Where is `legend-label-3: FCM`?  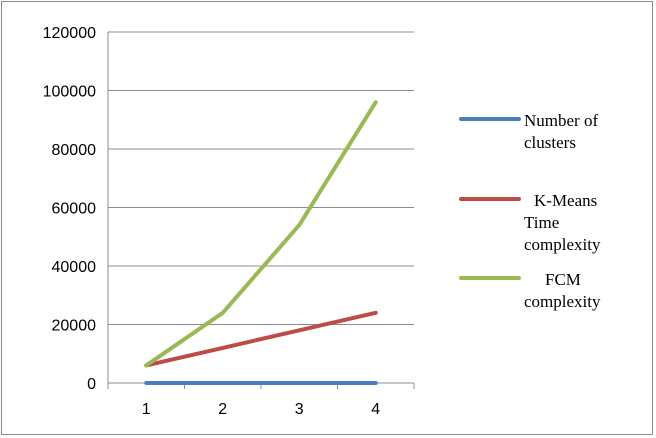
legend-label-3: FCM is located at coordinates (563, 279).